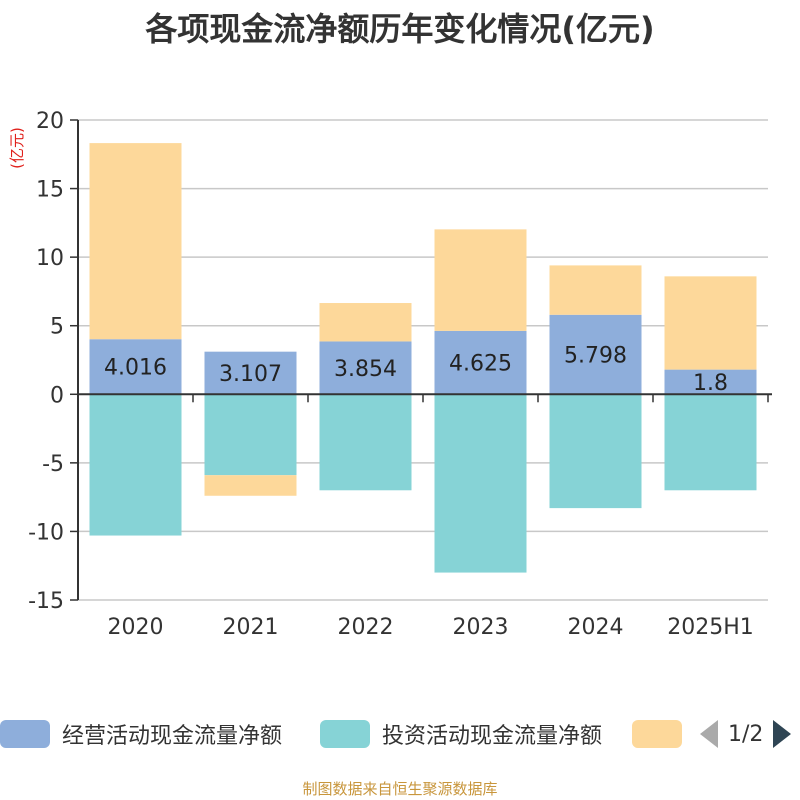 This screenshot has width=800, height=800. What do you see at coordinates (400, 789) in the screenshot?
I see `data-source-note: 制图数据来自恒生聚源数据库` at bounding box center [400, 789].